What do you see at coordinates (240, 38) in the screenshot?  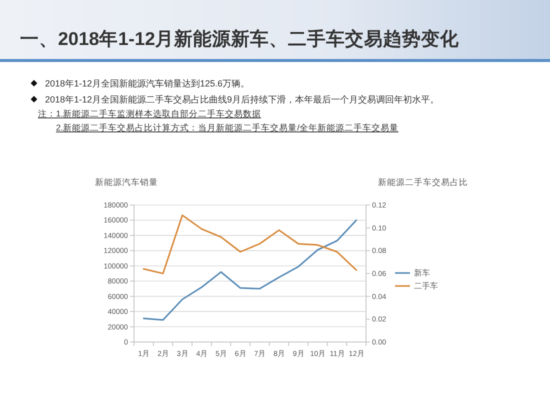 I see `title: 一、2018年1-12月新能源新车、二手车交易趋势变化` at bounding box center [240, 38].